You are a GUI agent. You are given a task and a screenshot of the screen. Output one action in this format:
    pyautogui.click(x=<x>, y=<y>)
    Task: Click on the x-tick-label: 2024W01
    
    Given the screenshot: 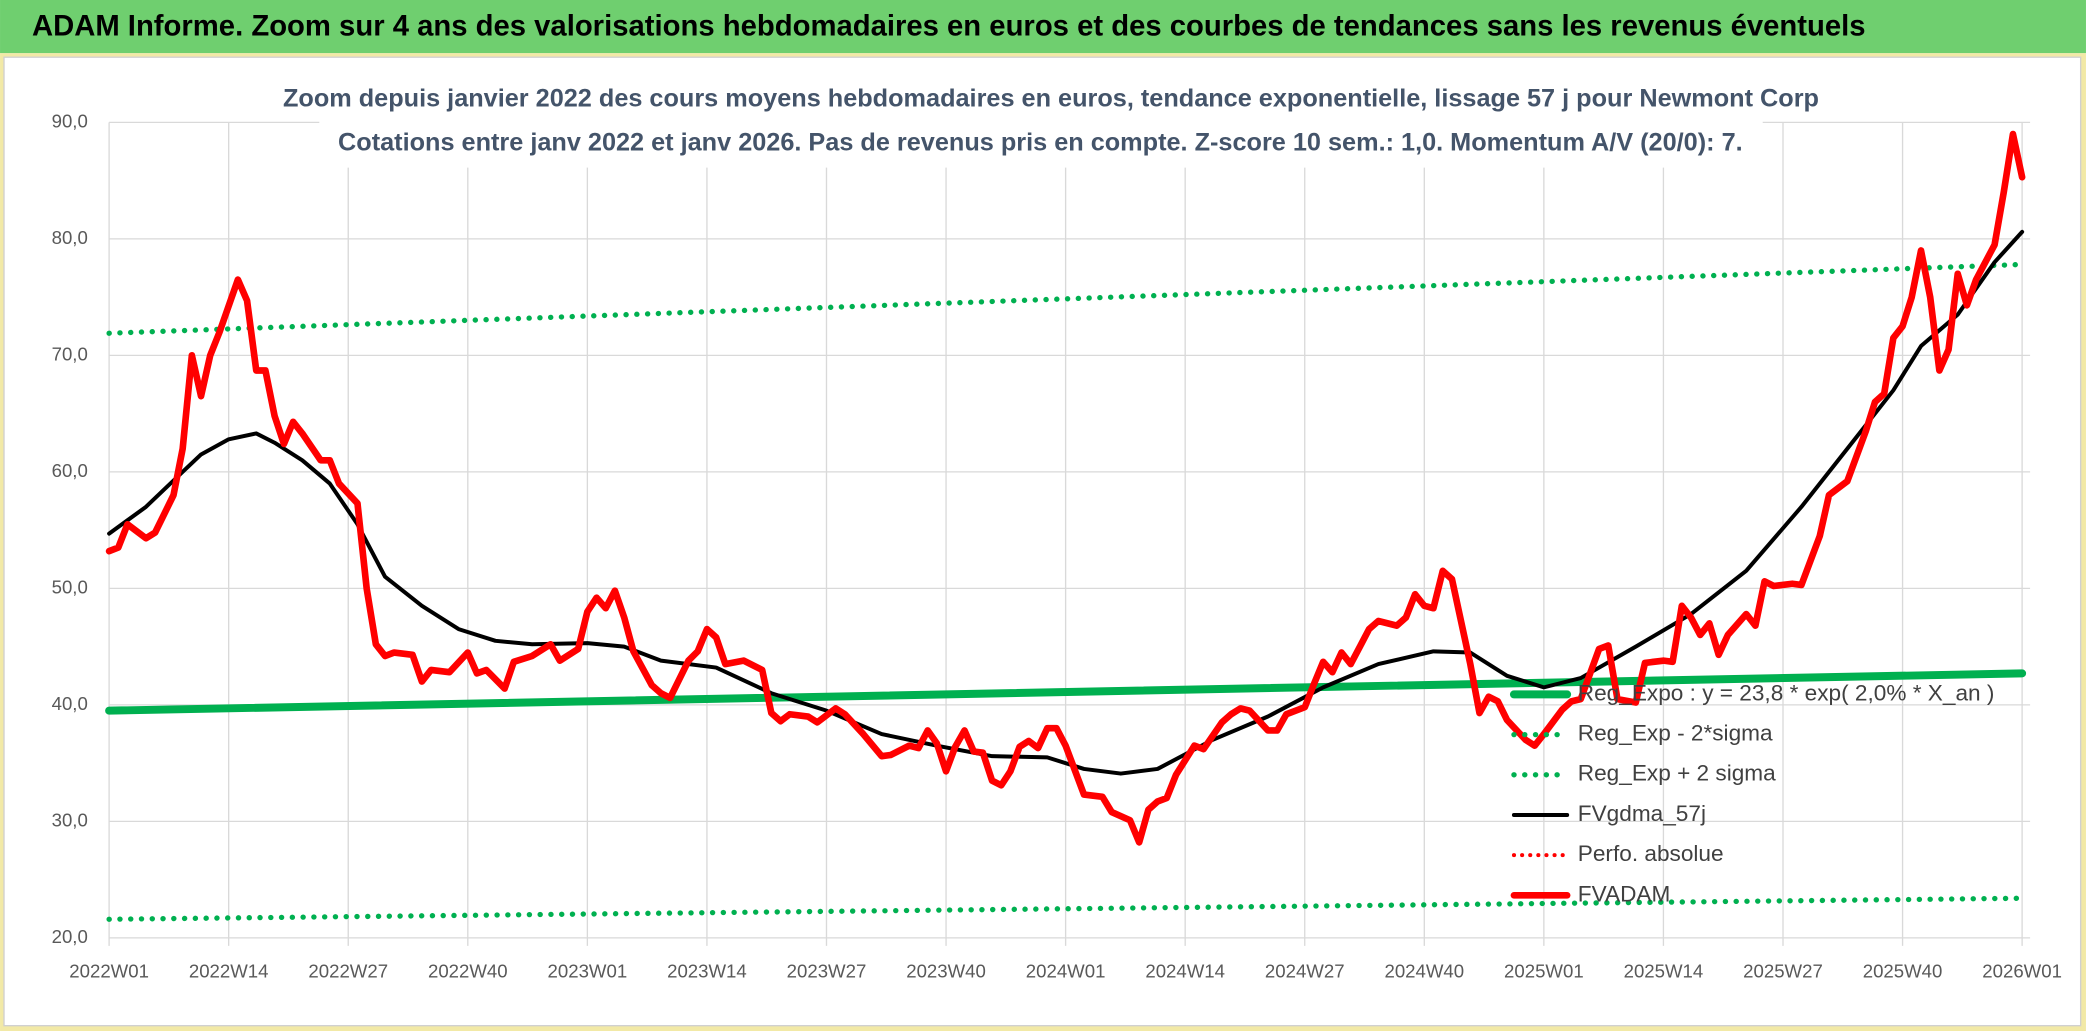 What is the action you would take?
    pyautogui.click(x=1066, y=970)
    